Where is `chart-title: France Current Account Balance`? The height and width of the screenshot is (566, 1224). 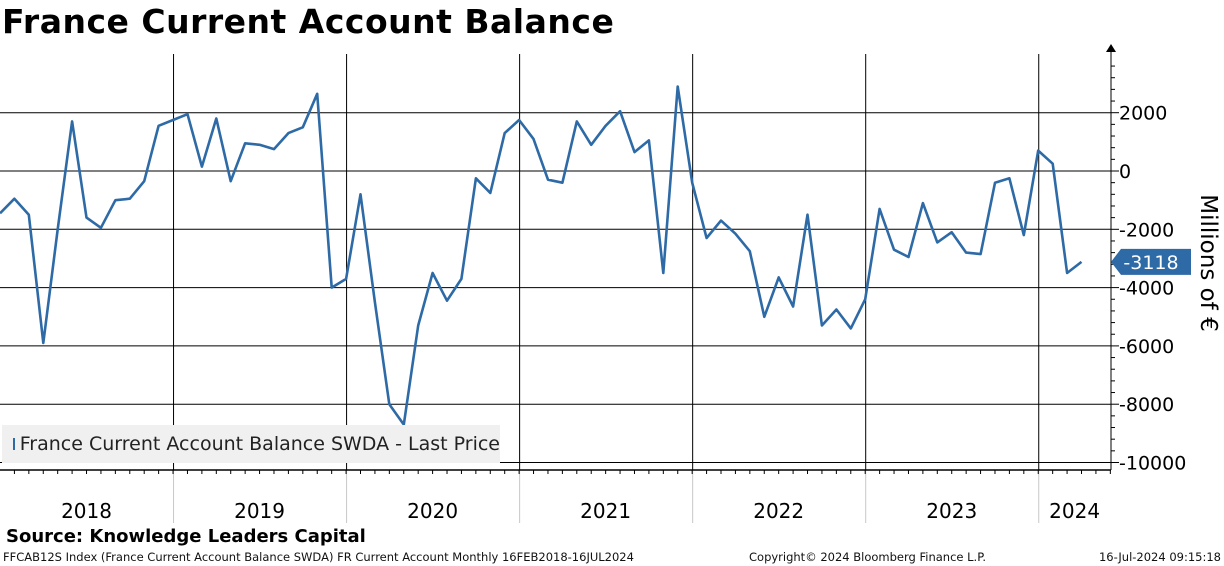
chart-title: France Current Account Balance is located at coordinates (308, 21).